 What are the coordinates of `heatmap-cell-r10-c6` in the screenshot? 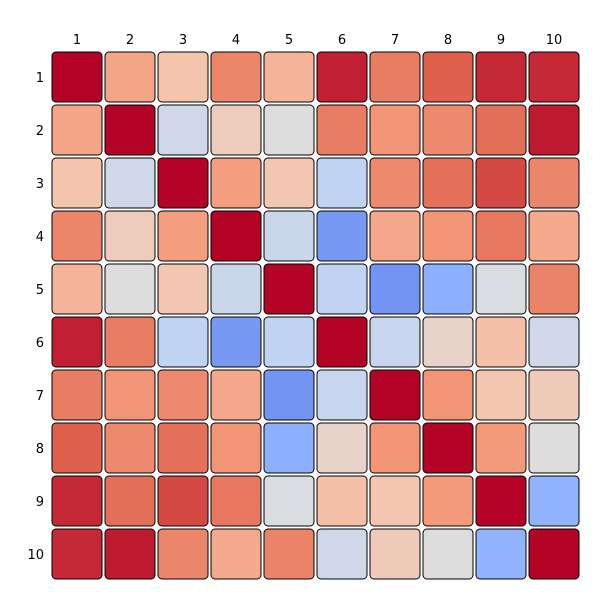 It's located at (342, 554).